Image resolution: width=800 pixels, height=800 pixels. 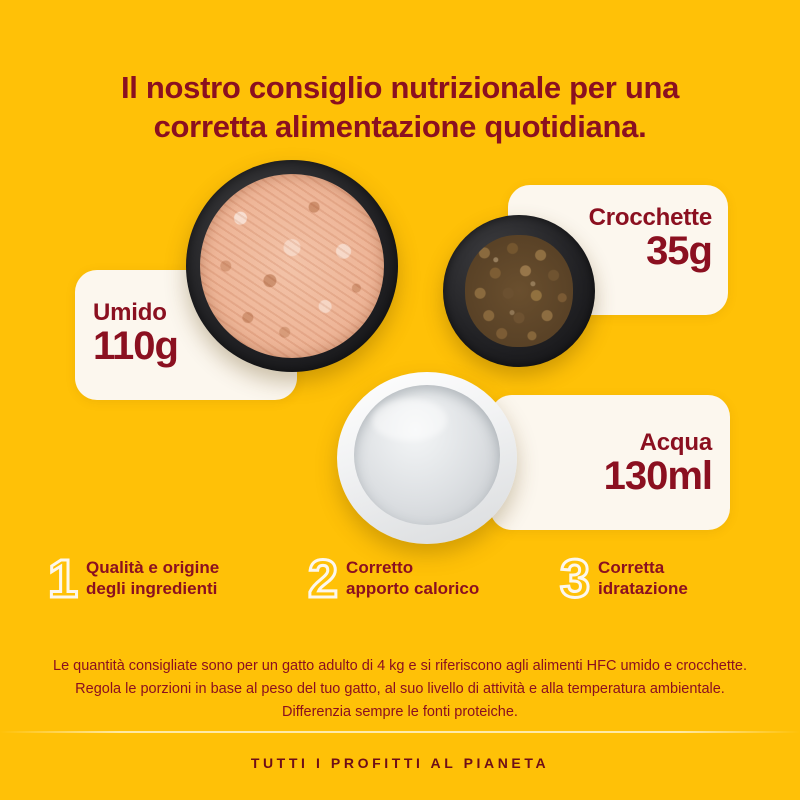 I want to click on benefit-text-1-line-2: degli ingredienti, so click(x=152, y=588).